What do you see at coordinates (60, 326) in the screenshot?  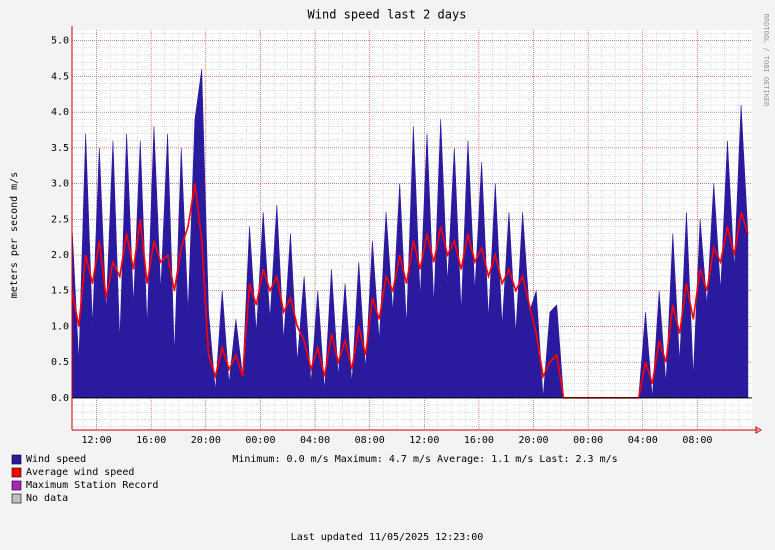 I see `y-tick-label: 1.0` at bounding box center [60, 326].